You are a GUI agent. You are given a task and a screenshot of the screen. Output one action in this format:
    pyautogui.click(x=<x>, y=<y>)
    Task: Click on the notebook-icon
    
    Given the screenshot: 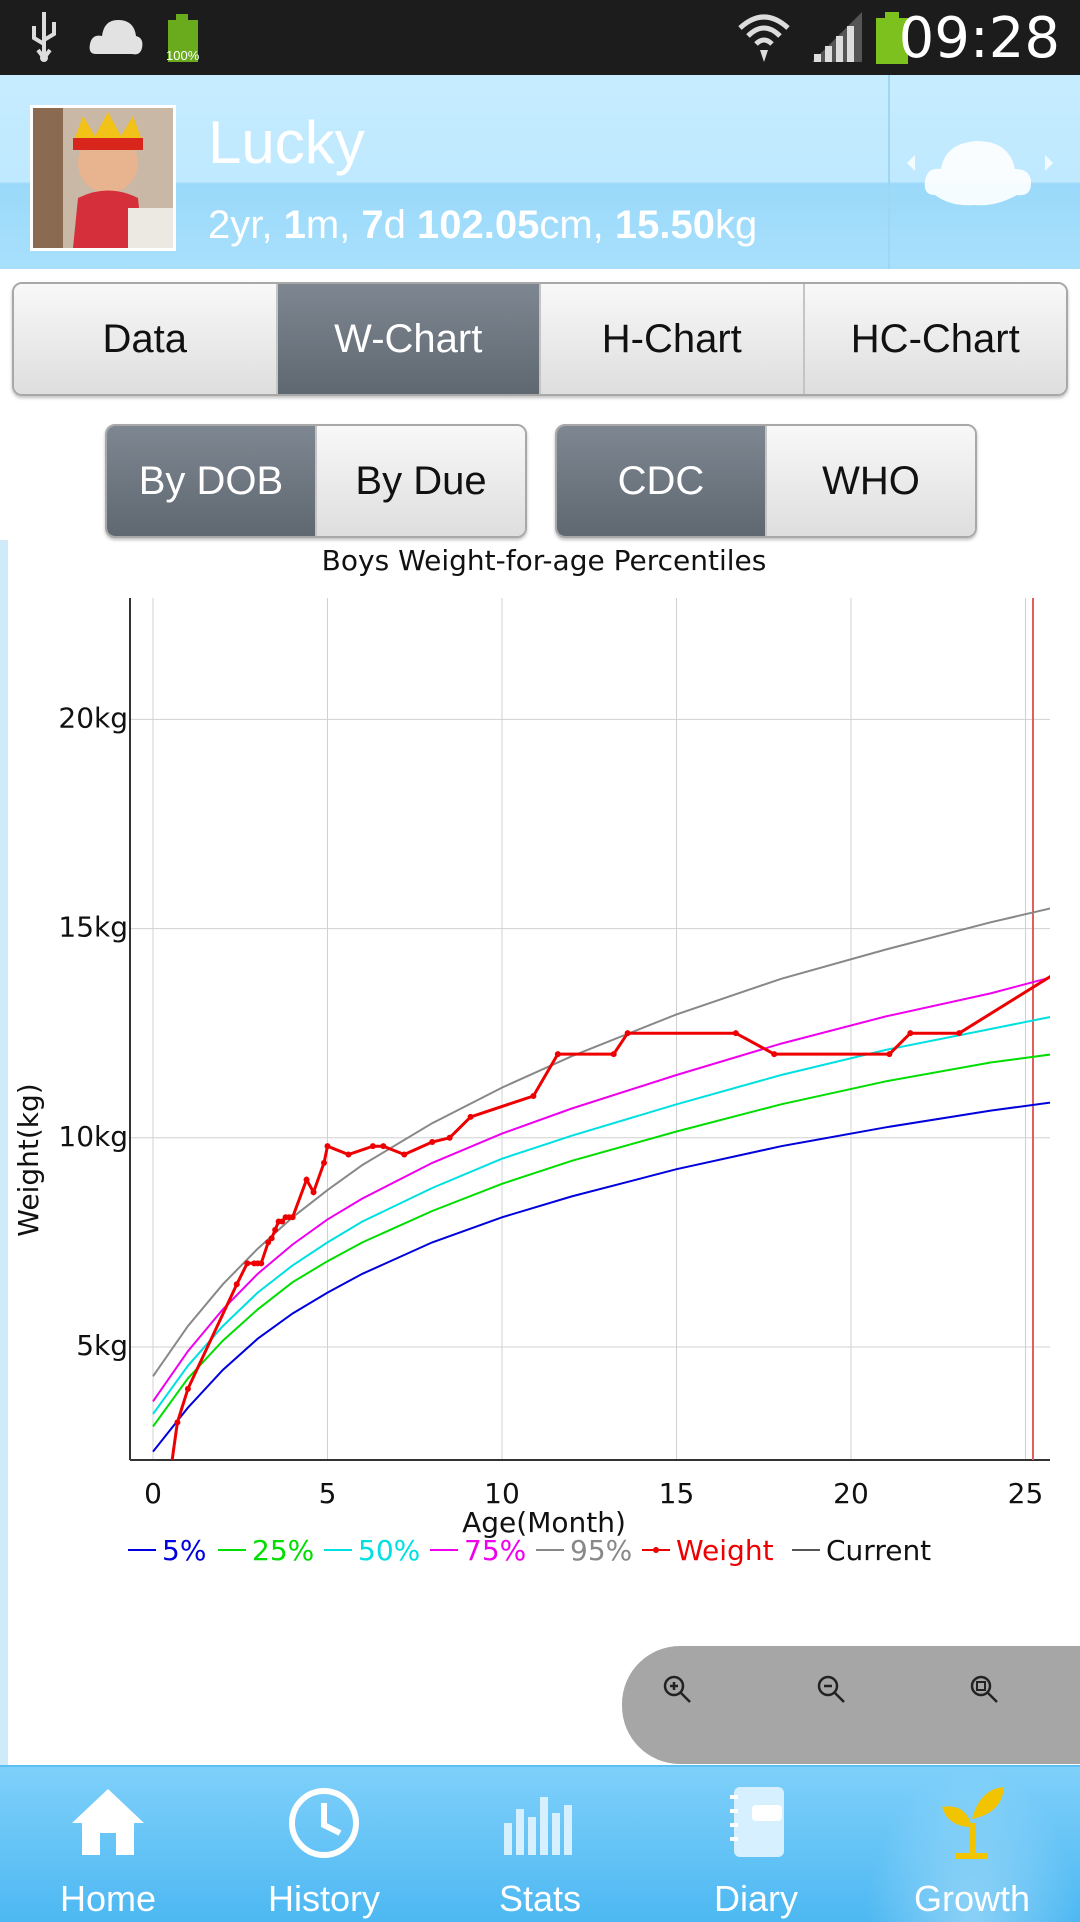 What is the action you would take?
    pyautogui.click(x=757, y=1822)
    